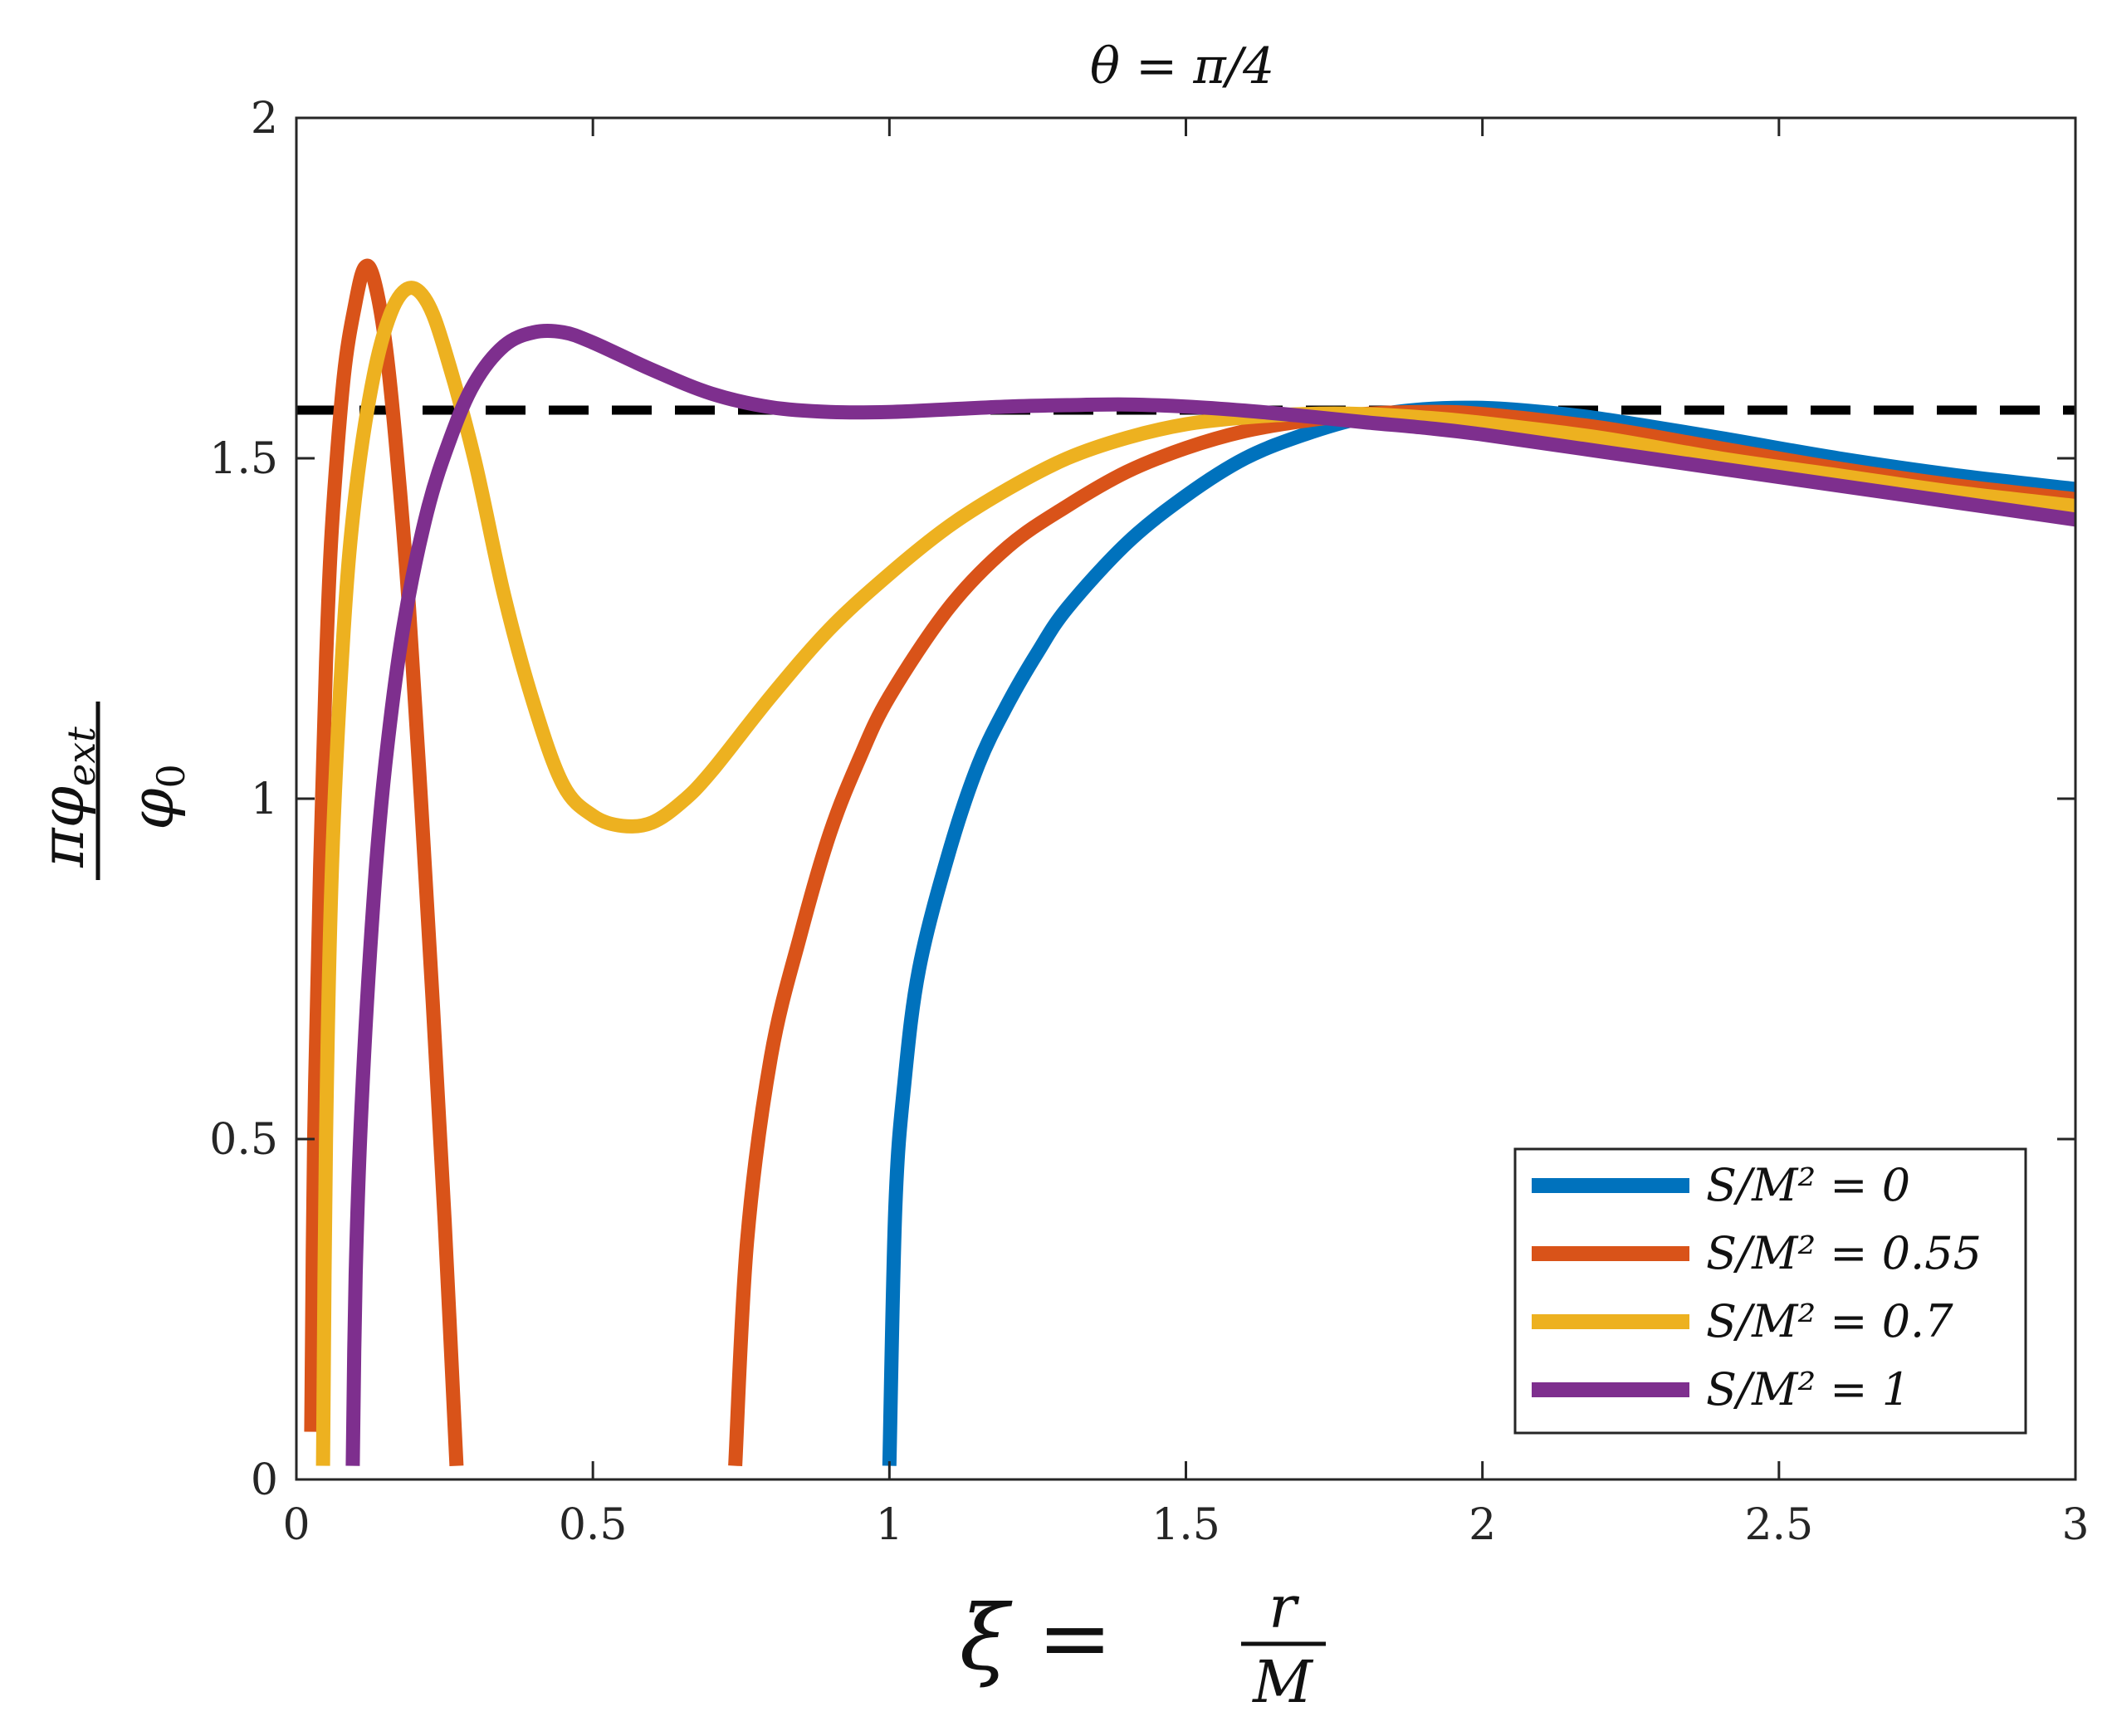 The width and height of the screenshot is (2107, 1736). What do you see at coordinates (1182, 66) in the screenshot?
I see `chart-title: θ = π/4` at bounding box center [1182, 66].